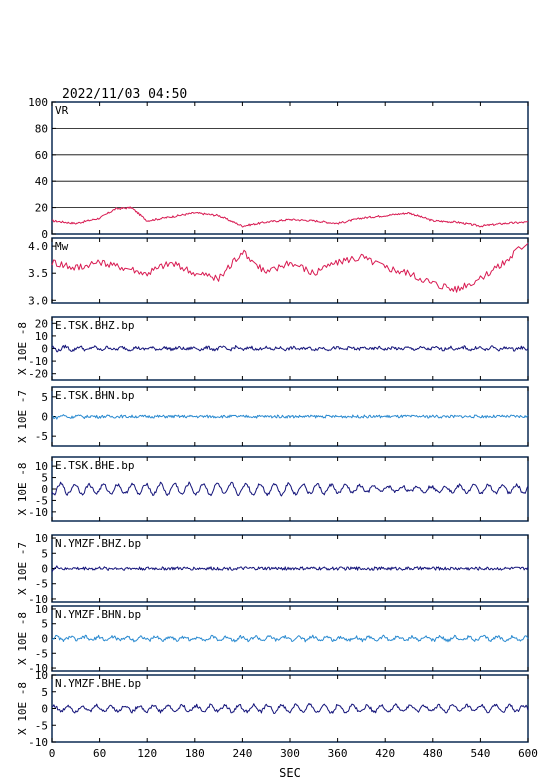 This screenshot has height=781, width=554. I want to click on series-line-mw, so click(290, 268).